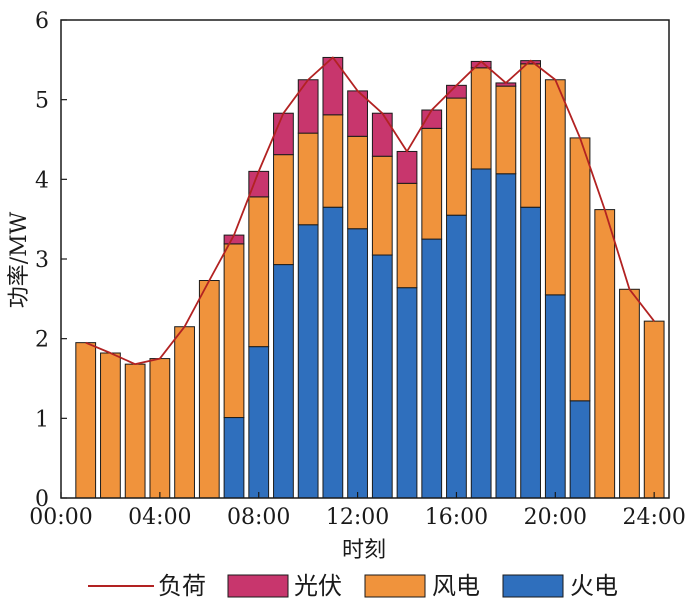  What do you see at coordinates (42, 21) in the screenshot?
I see `y-tick-label: 6` at bounding box center [42, 21].